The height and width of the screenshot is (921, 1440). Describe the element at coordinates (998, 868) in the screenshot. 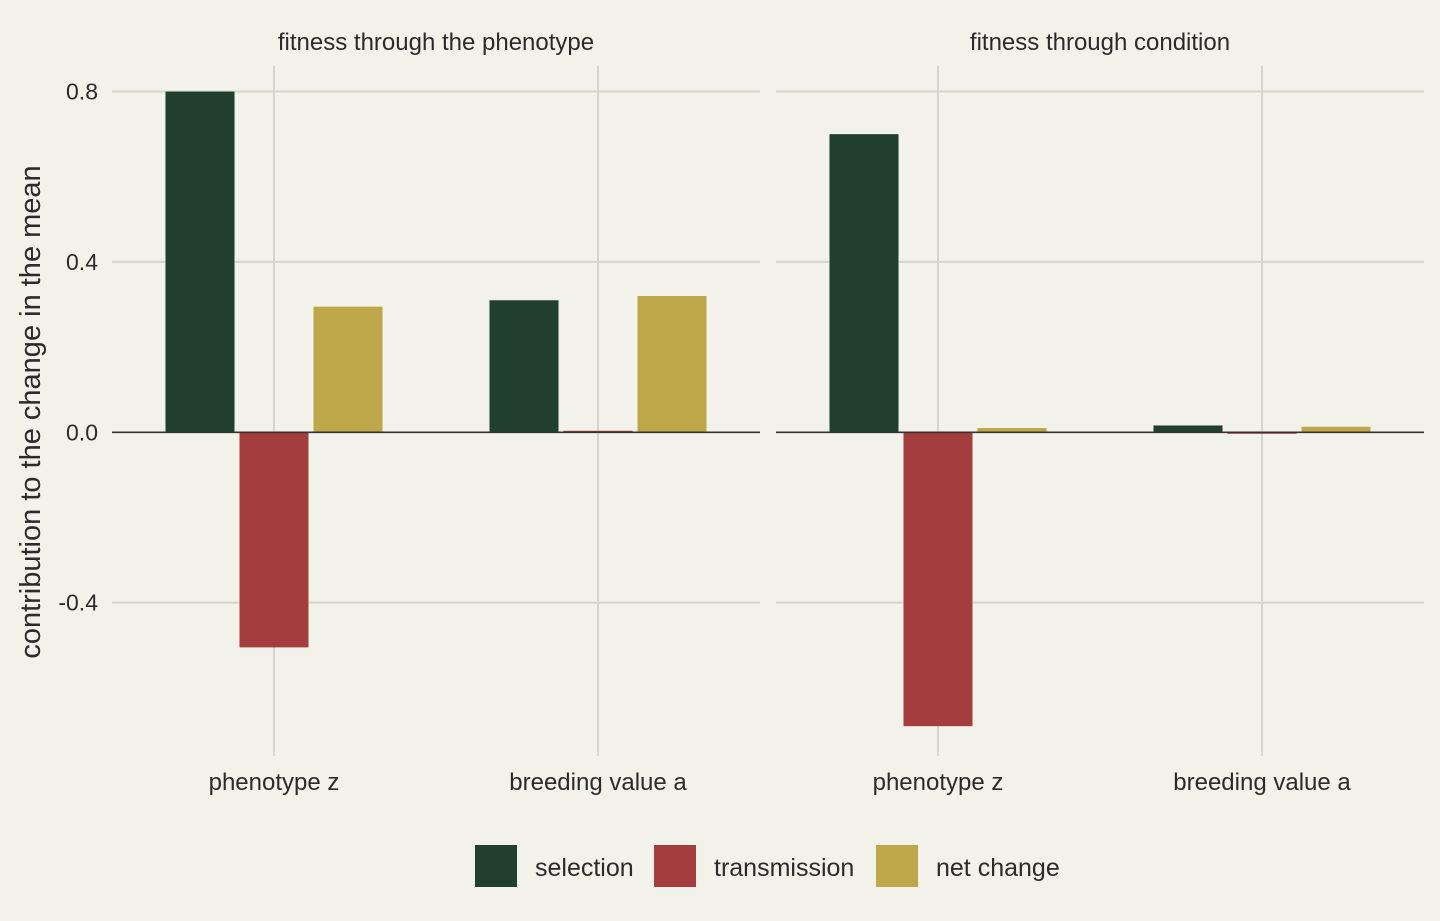

I see `legend-label: net change` at that location.